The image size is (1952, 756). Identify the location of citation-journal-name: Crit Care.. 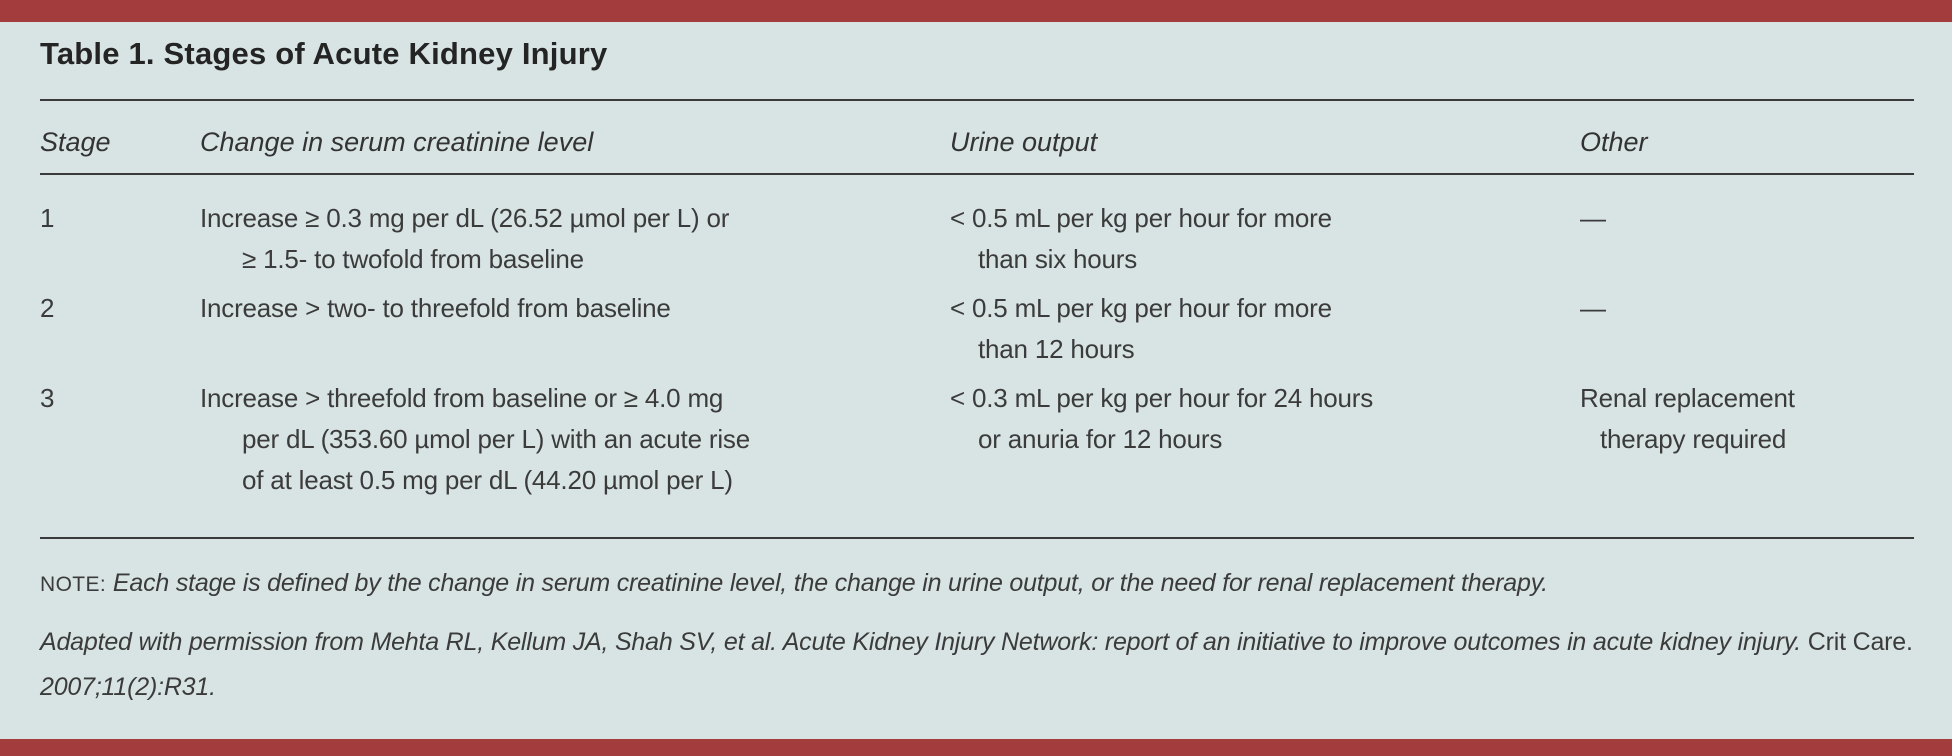
(1860, 642).